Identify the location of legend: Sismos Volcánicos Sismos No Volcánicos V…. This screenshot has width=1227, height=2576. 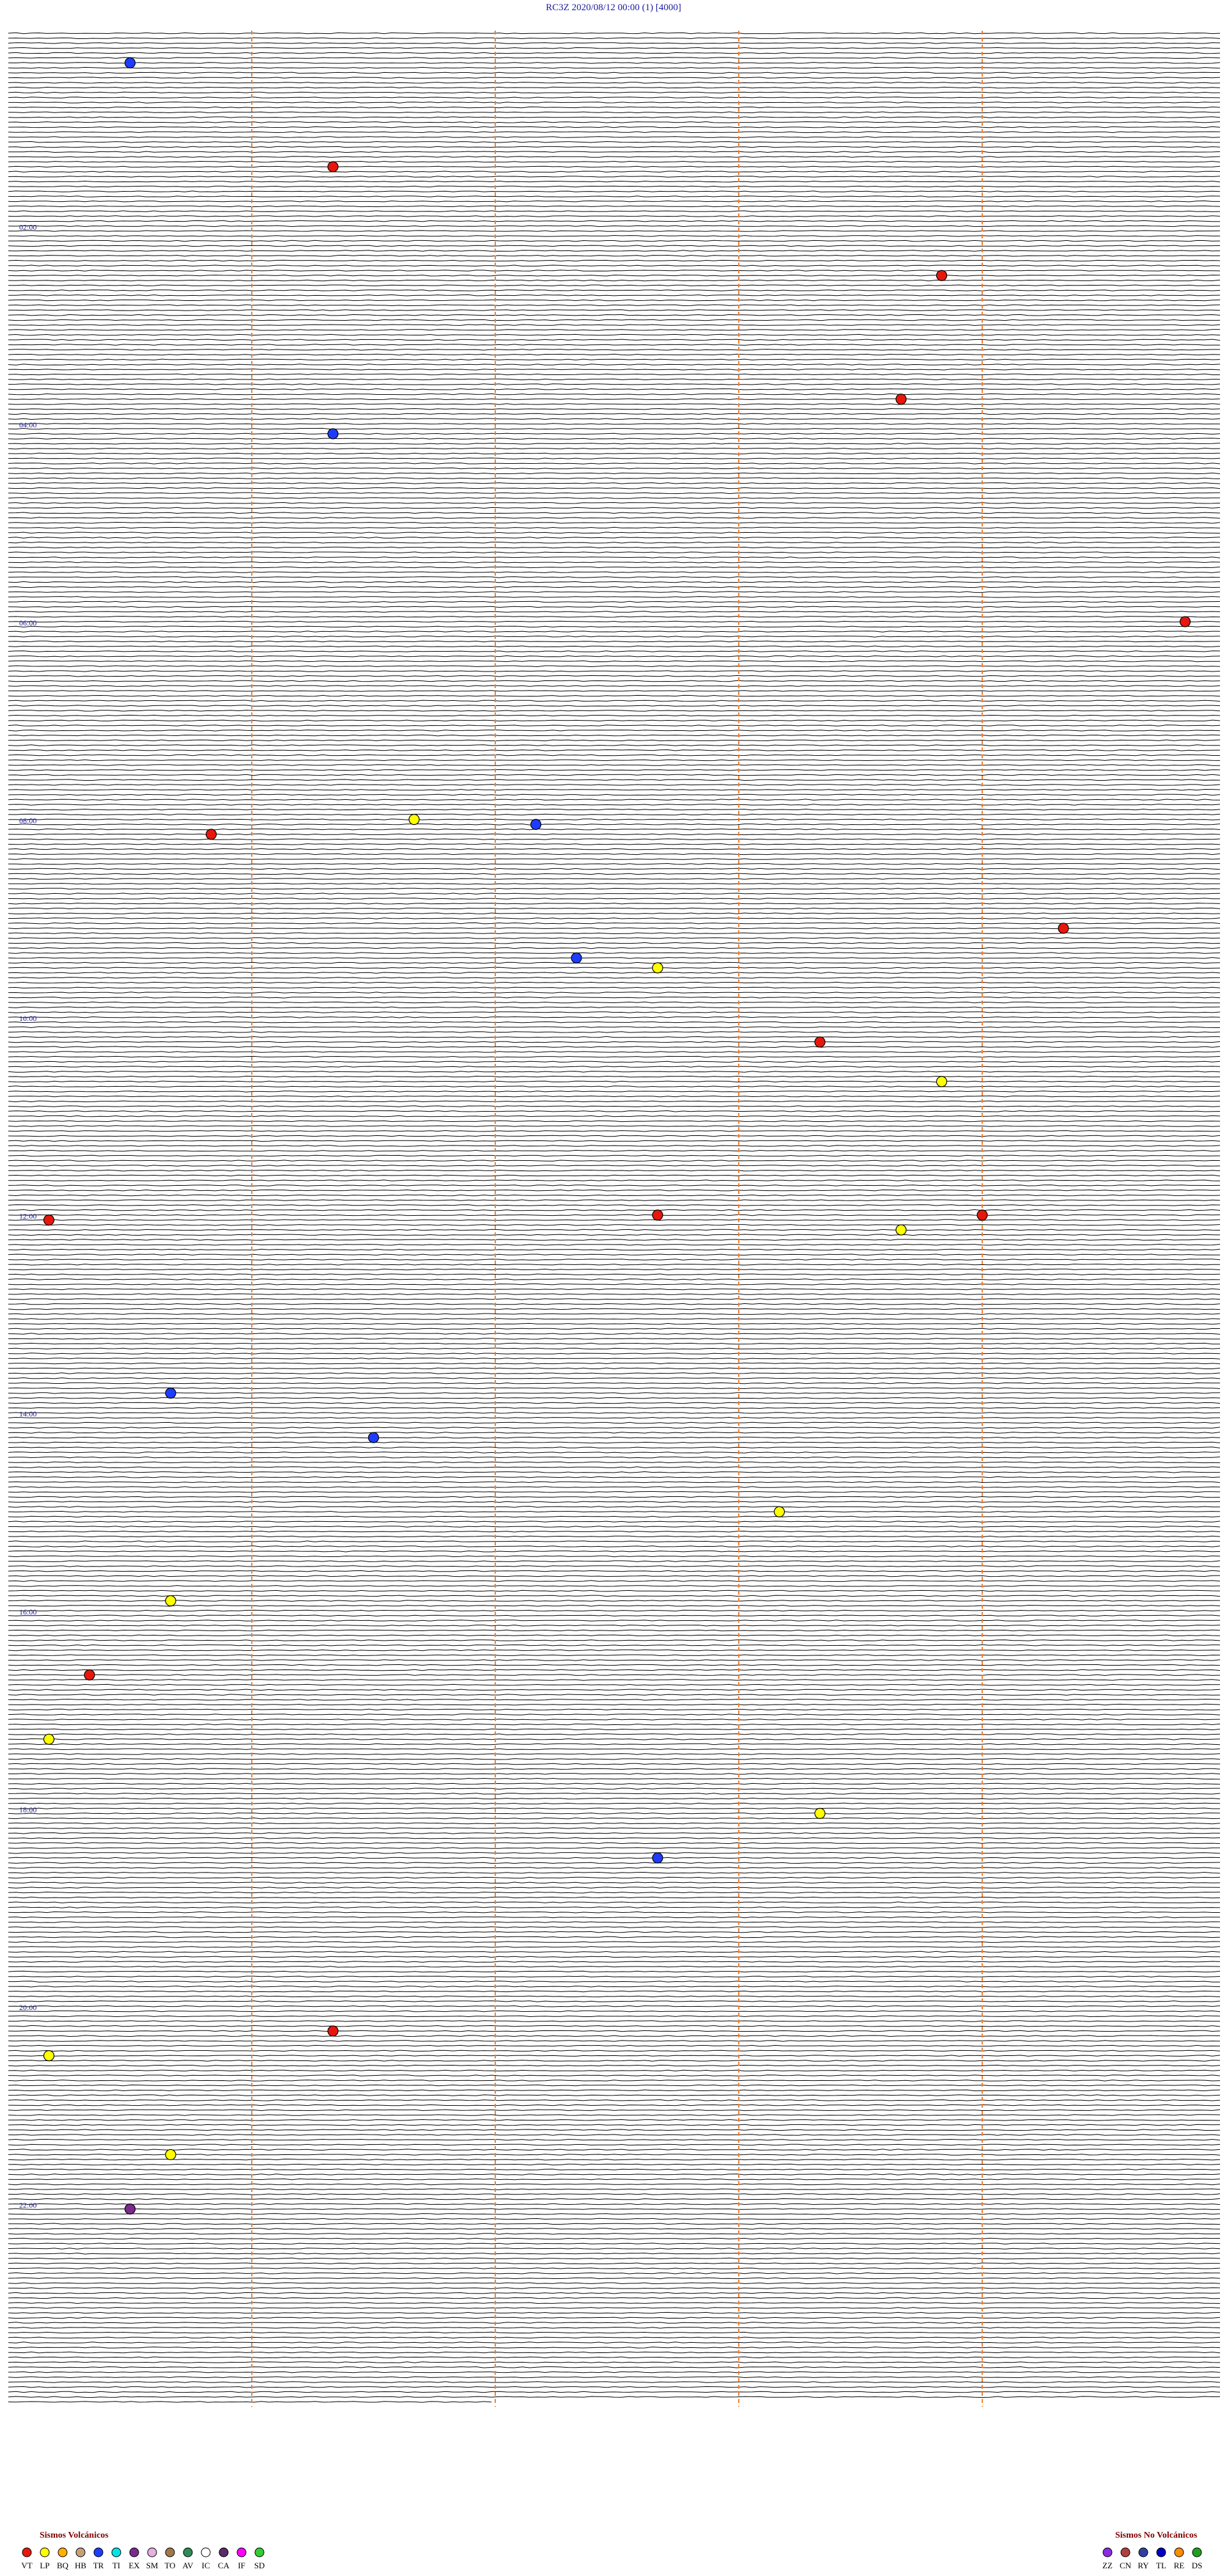
(611, 2550).